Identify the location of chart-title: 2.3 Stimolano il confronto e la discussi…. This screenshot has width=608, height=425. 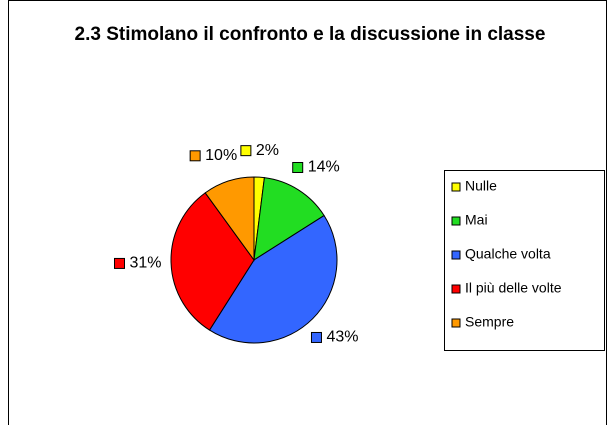
(310, 34).